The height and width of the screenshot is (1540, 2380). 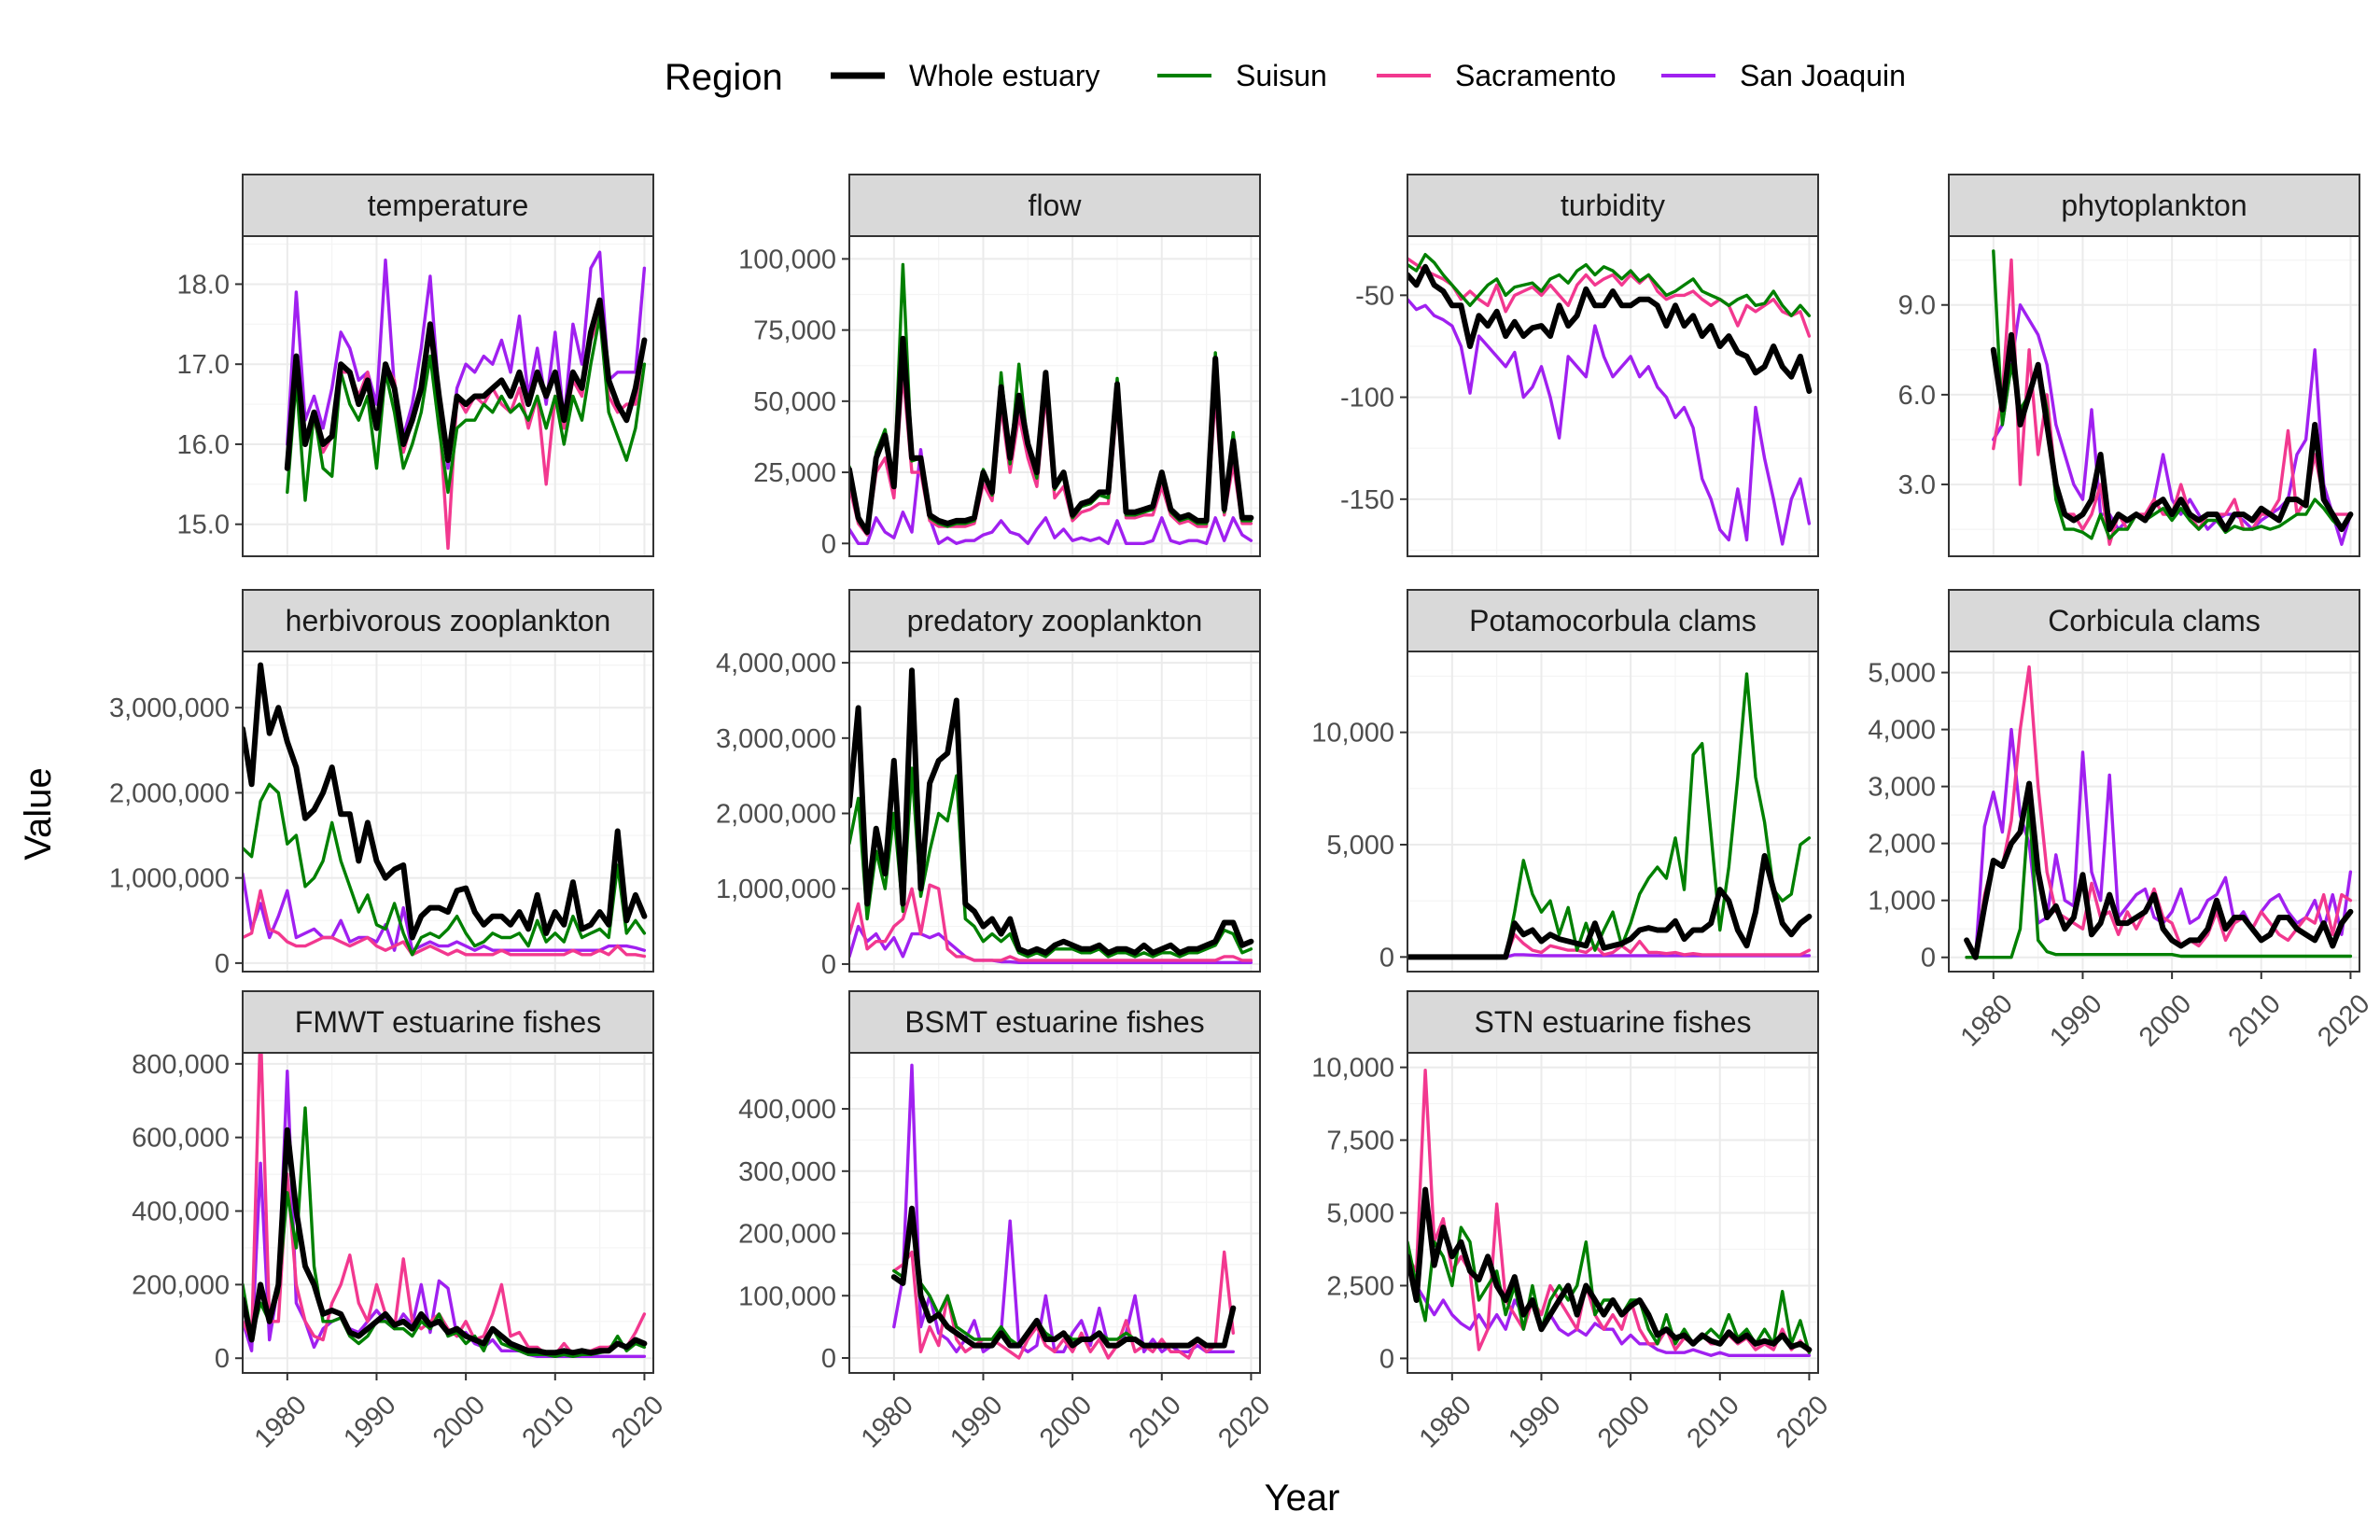 What do you see at coordinates (1374, 296) in the screenshot?
I see `y-tick-label: -50` at bounding box center [1374, 296].